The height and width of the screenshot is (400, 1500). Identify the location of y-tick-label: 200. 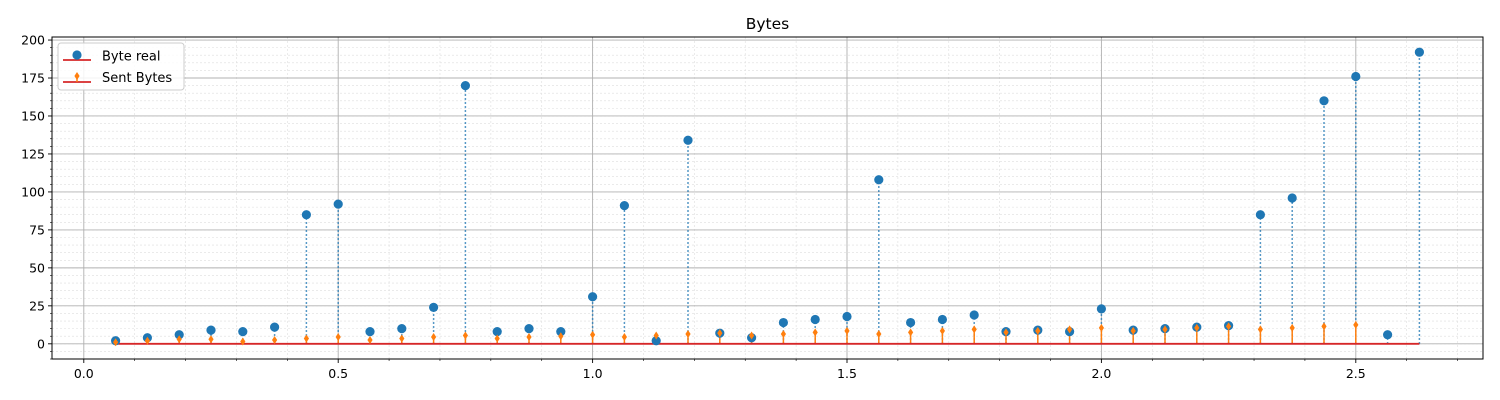
(33, 40).